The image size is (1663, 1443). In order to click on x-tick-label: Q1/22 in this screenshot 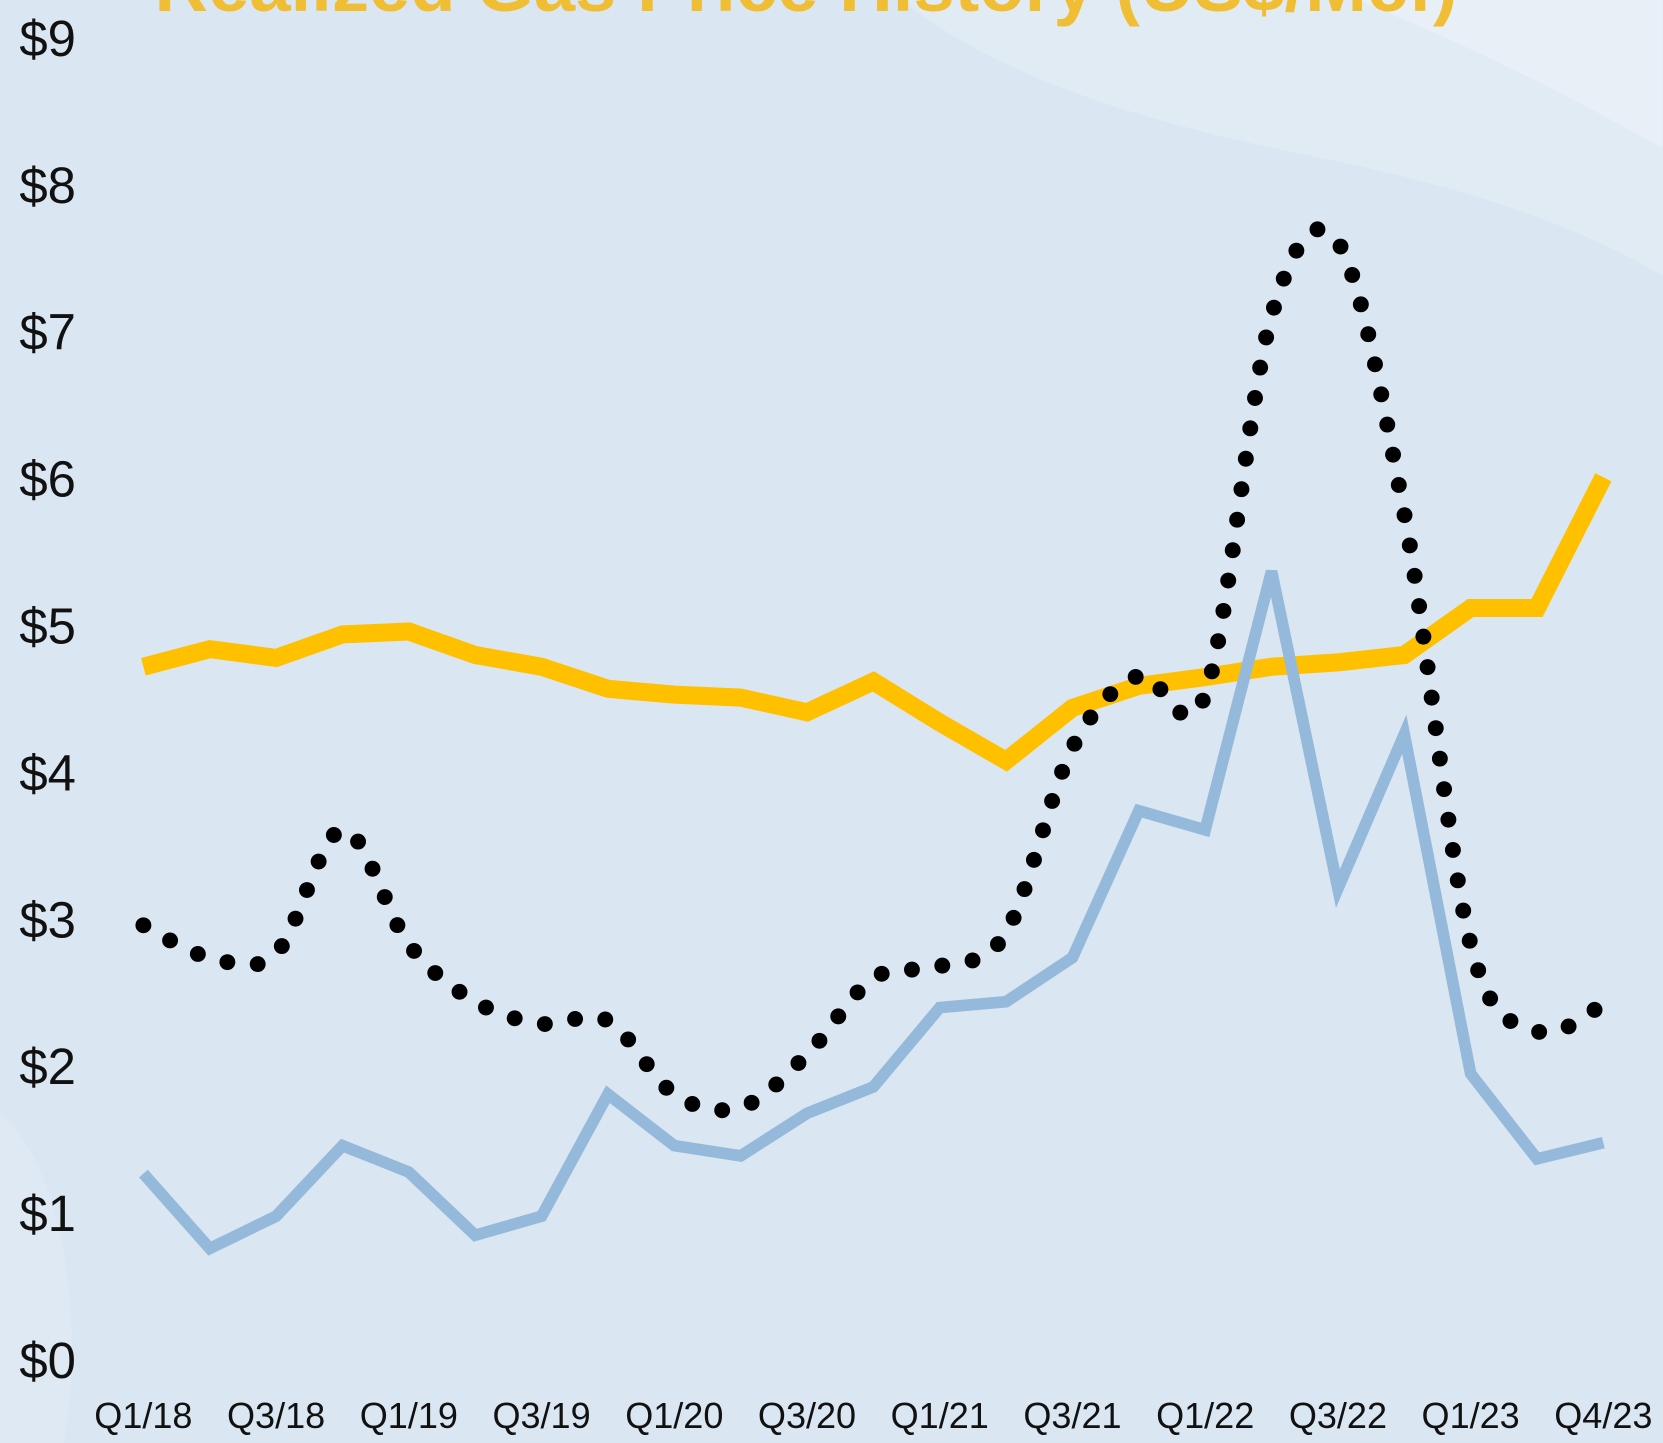, I will do `click(1205, 1415)`.